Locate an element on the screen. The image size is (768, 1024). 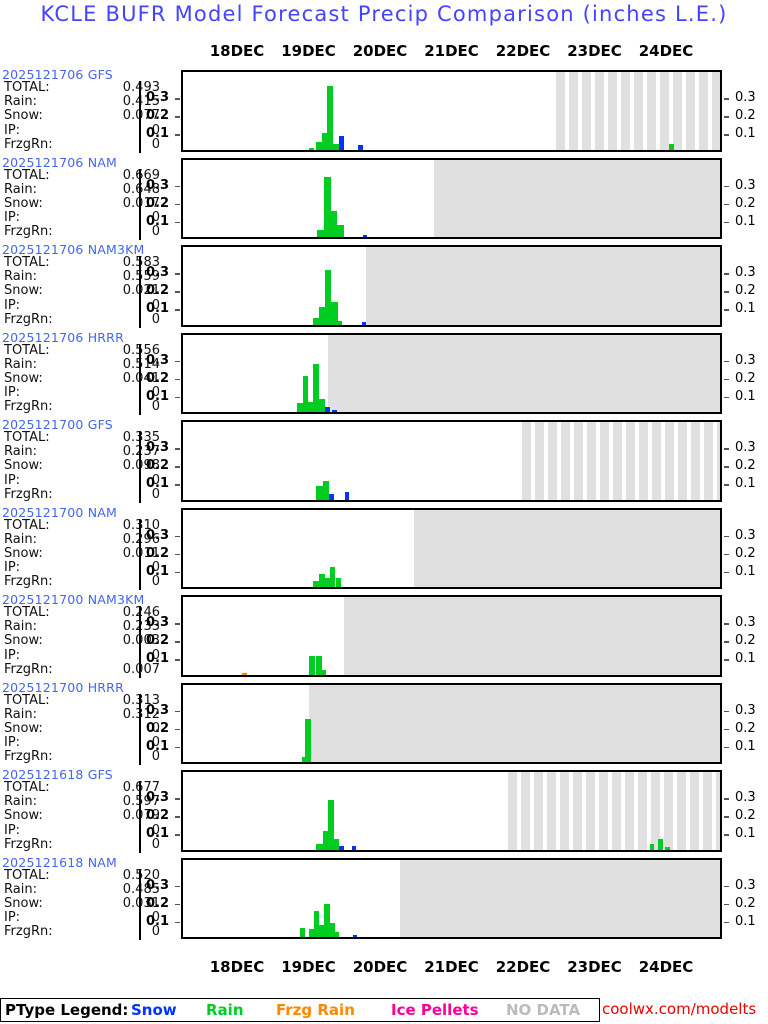
y-tick-label-right: 0.1 is located at coordinates (745, 658).